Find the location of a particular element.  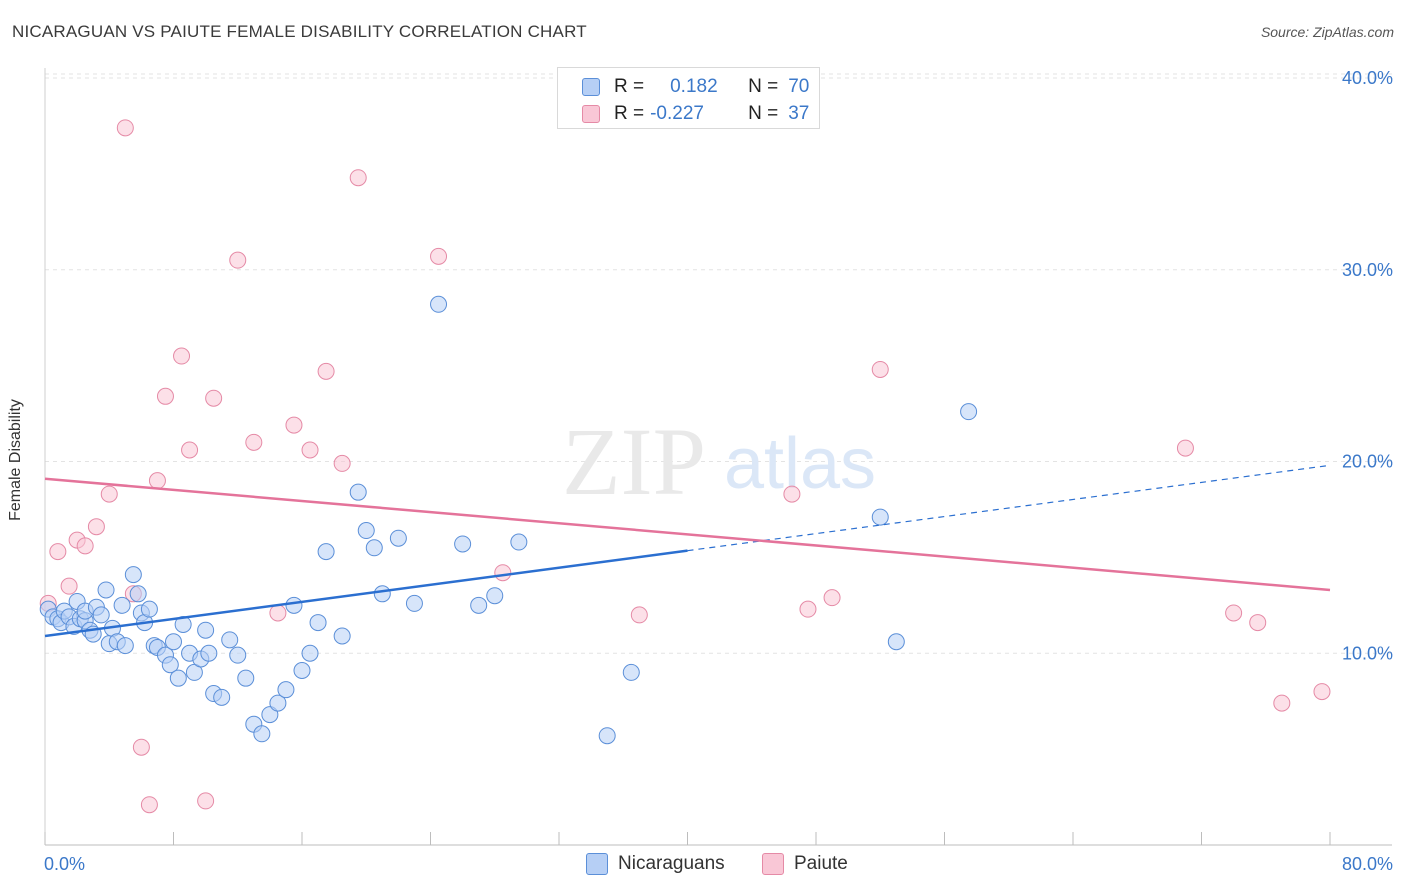

y-tick-label: 10.0% is located at coordinates (1367, 653).